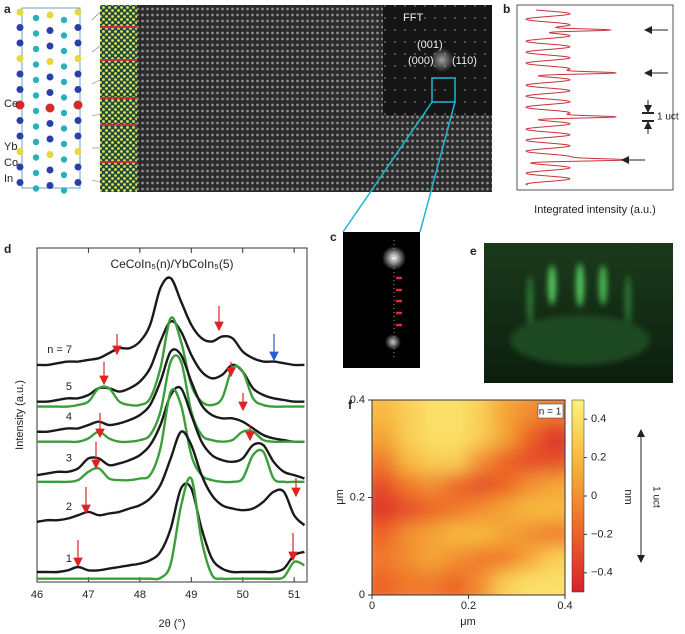 This screenshot has height=634, width=685. Describe the element at coordinates (357, 497) in the screenshot. I see `y-tick-label: 0.2` at that location.